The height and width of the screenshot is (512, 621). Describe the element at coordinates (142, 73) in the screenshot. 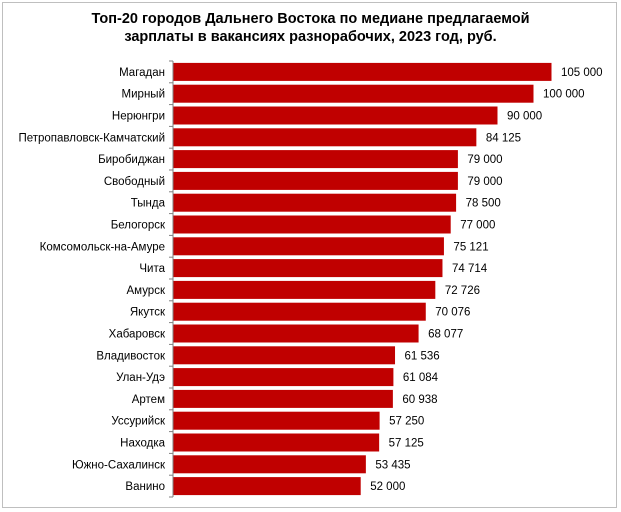

I see `category-label: Магадан` at that location.